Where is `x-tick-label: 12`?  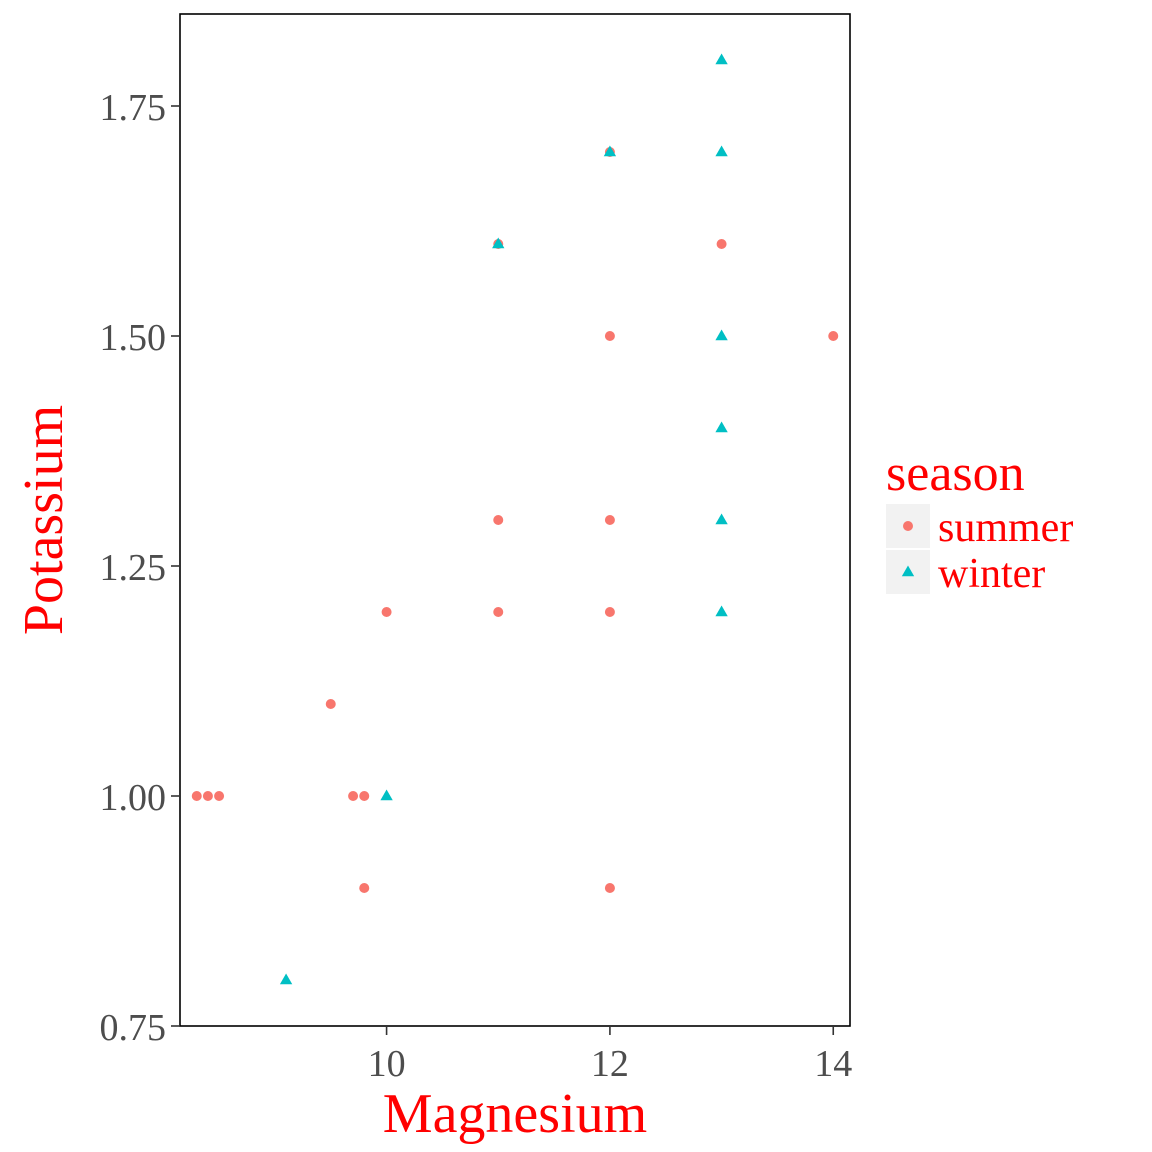
x-tick-label: 12 is located at coordinates (610, 1064).